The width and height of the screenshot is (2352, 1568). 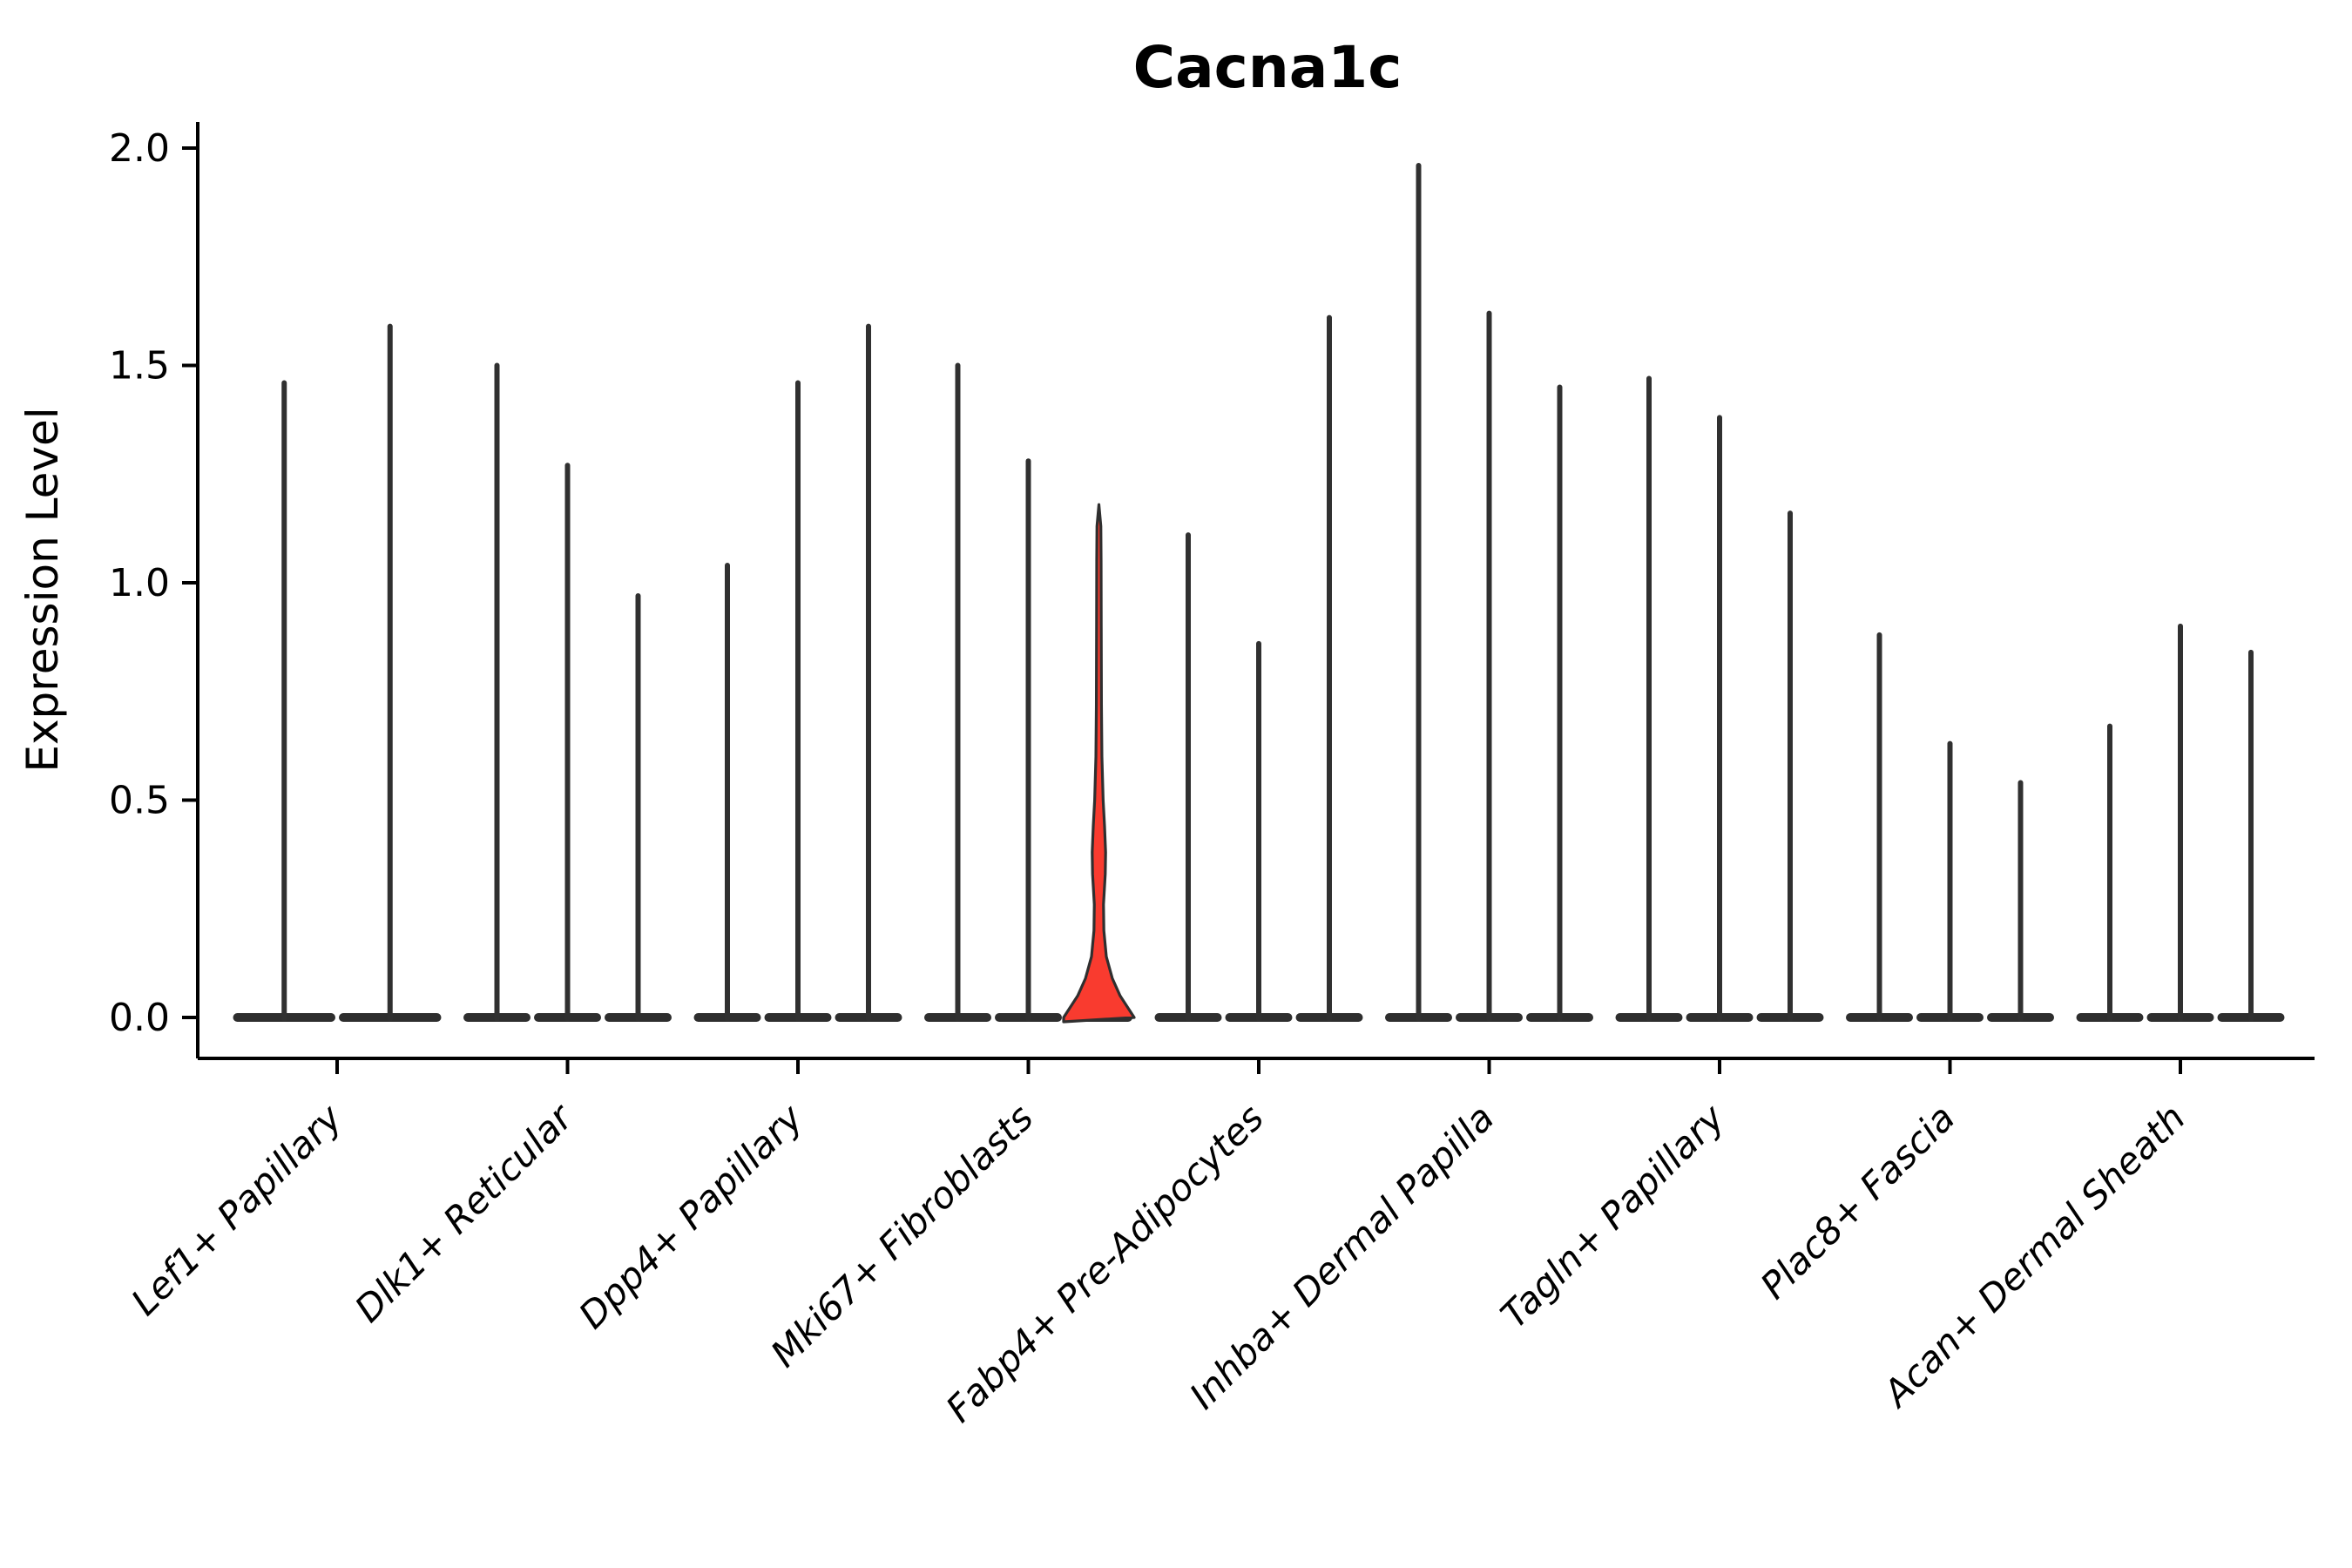 I want to click on x-tick-label: Tagln+ Papillary, so click(x=1613, y=1216).